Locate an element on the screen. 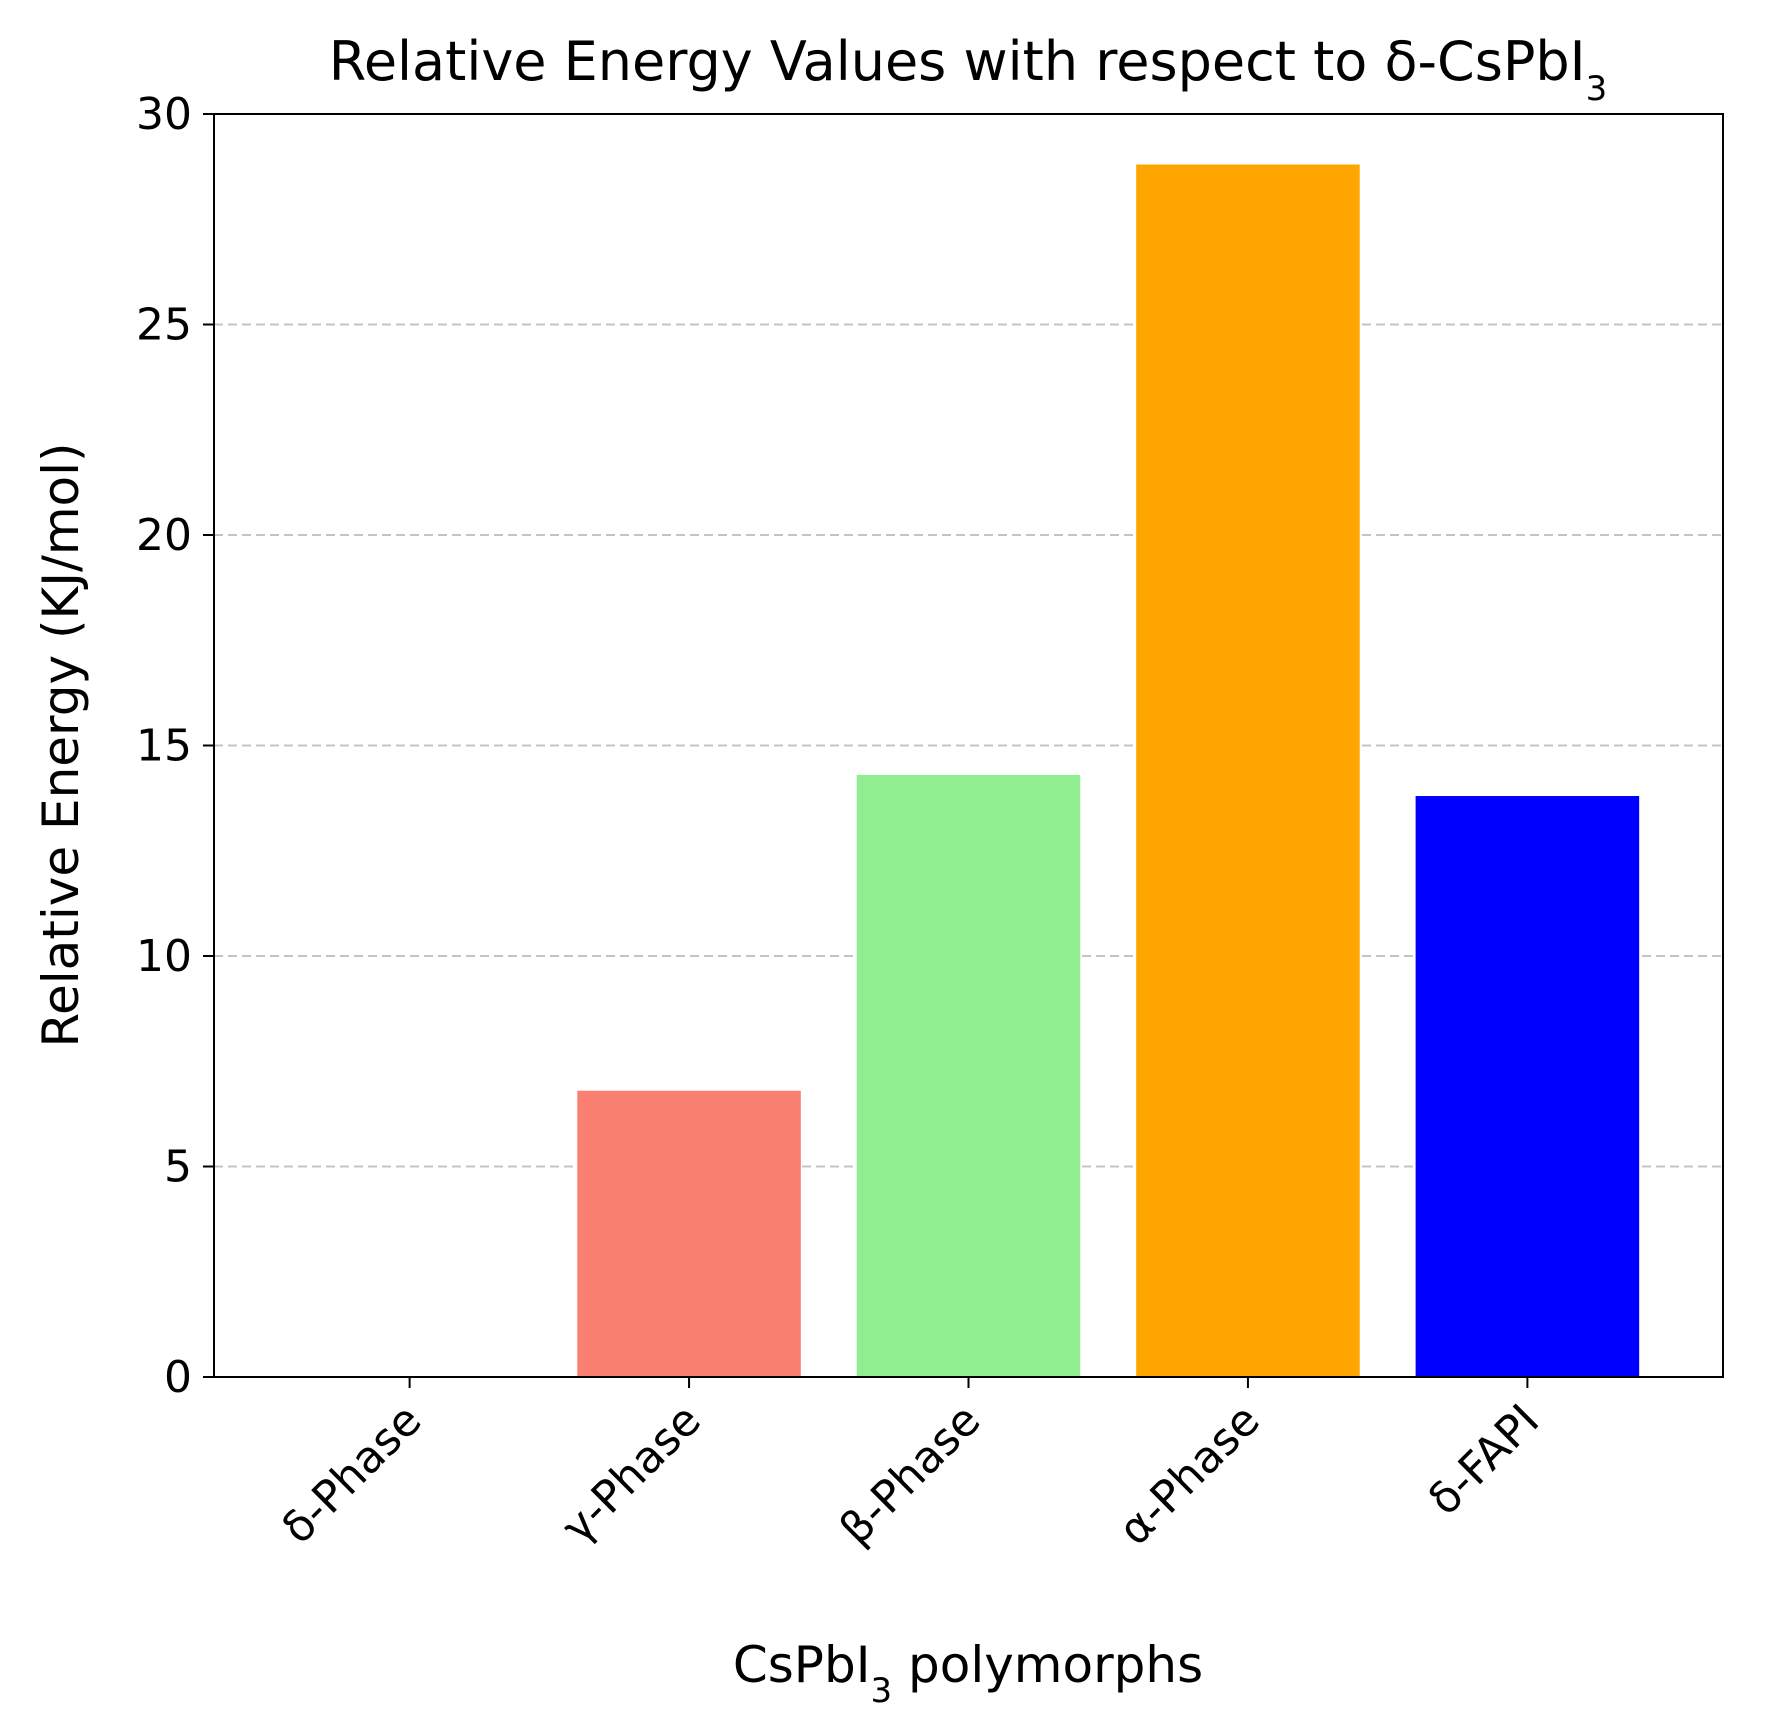  y-axis-ticks: 0 5 10 15 20 25 30 is located at coordinates (175, 746).